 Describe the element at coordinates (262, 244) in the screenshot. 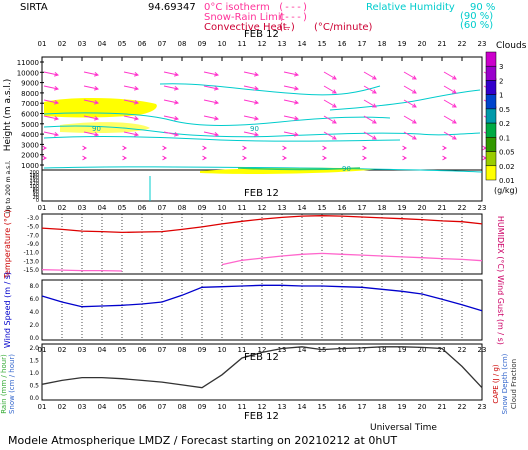

I see `temperature-grid` at that location.